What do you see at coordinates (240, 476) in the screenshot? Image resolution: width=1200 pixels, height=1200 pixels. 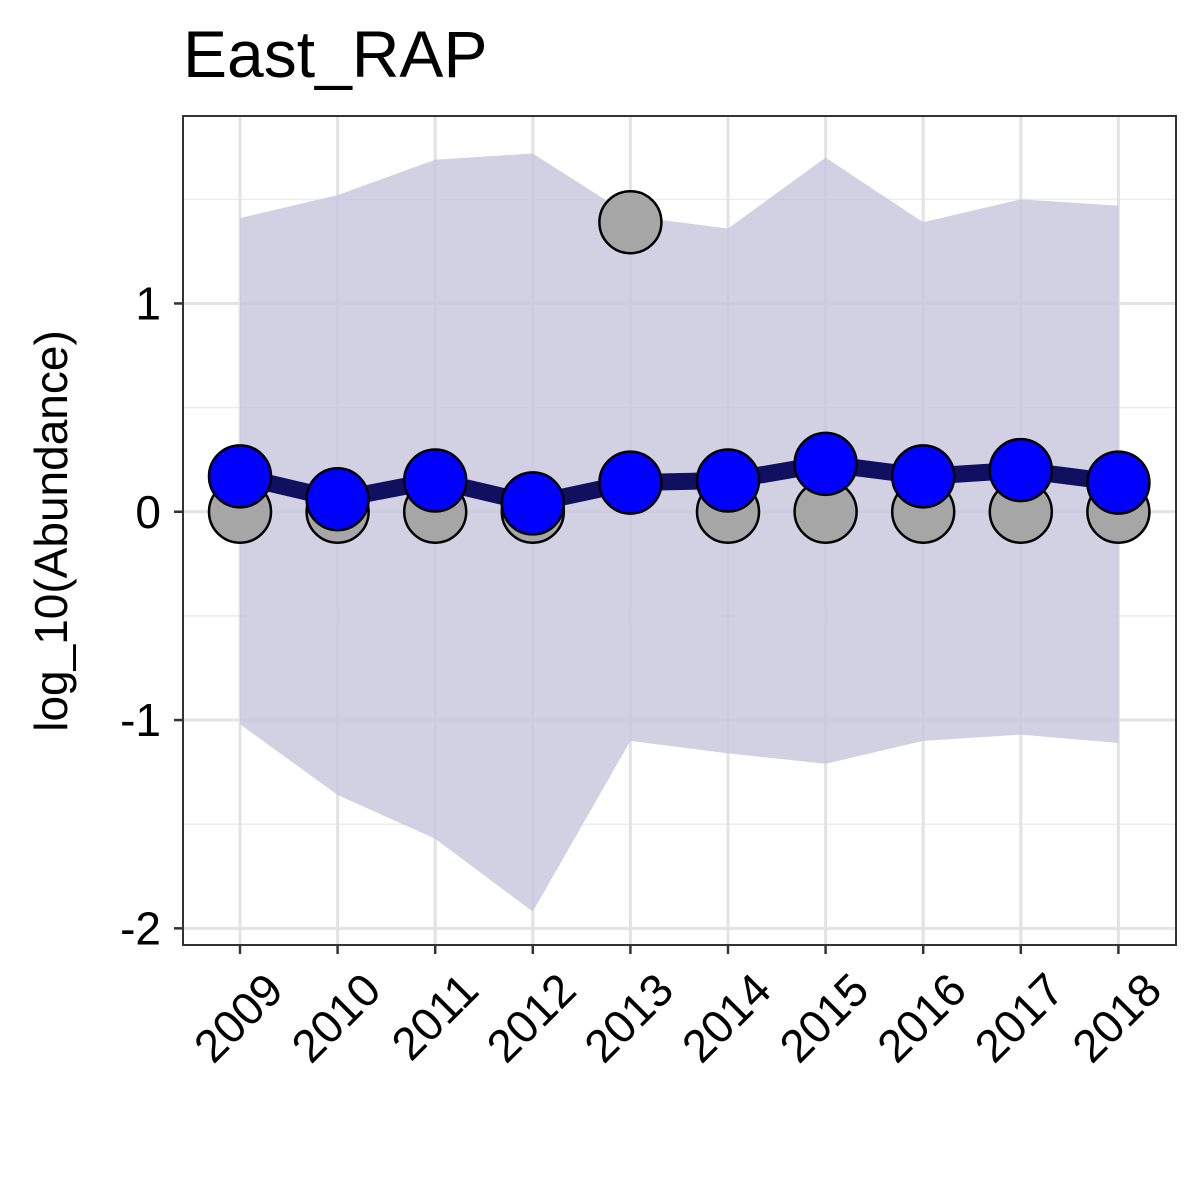 I see `estimate-point-2009` at bounding box center [240, 476].